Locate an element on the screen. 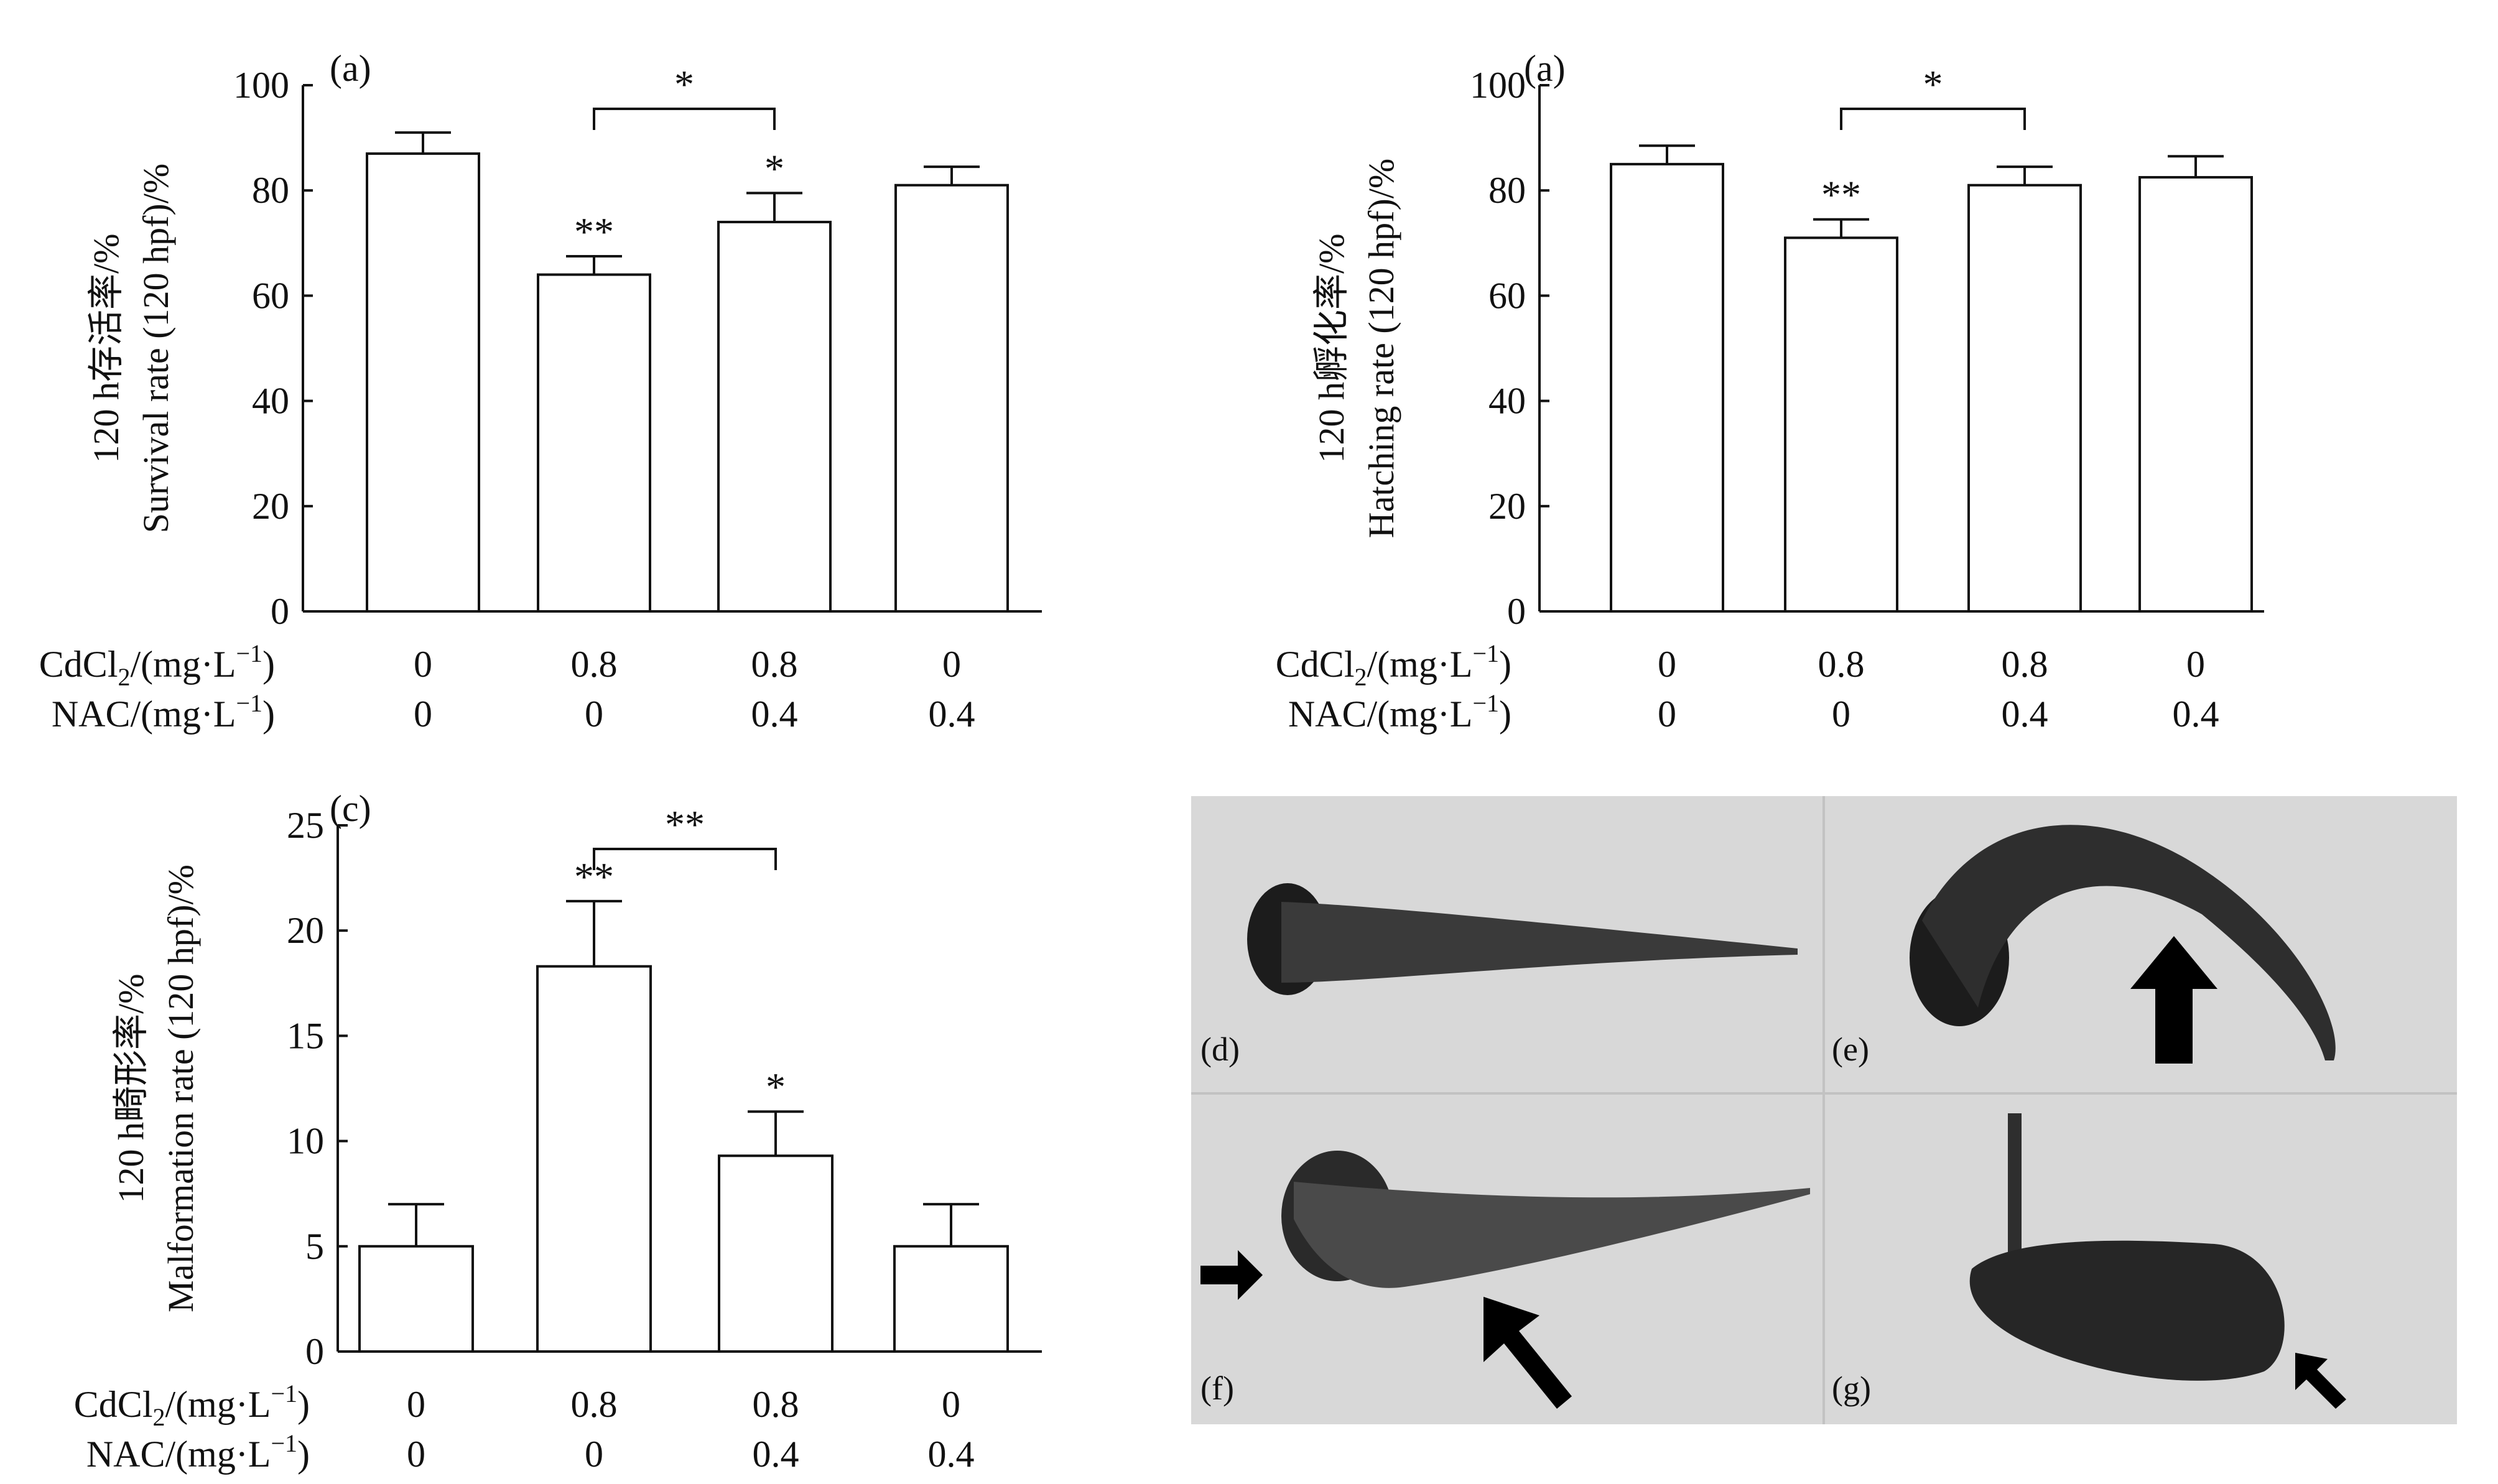 The image size is (2498, 1484). larva-g is located at coordinates (2127, 1247).